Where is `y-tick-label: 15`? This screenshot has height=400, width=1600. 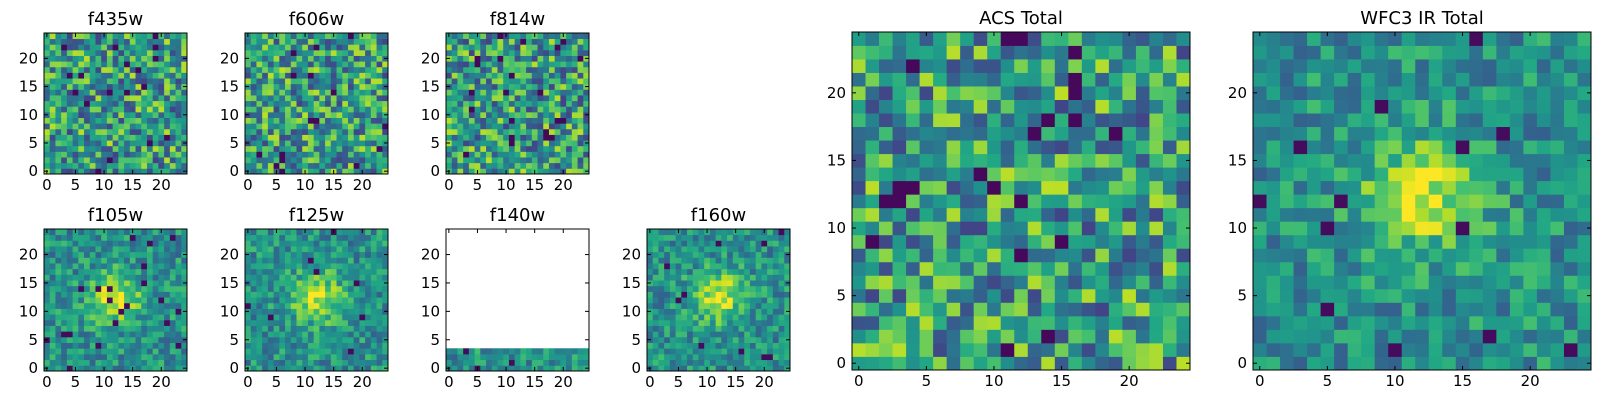 y-tick-label: 15 is located at coordinates (430, 283).